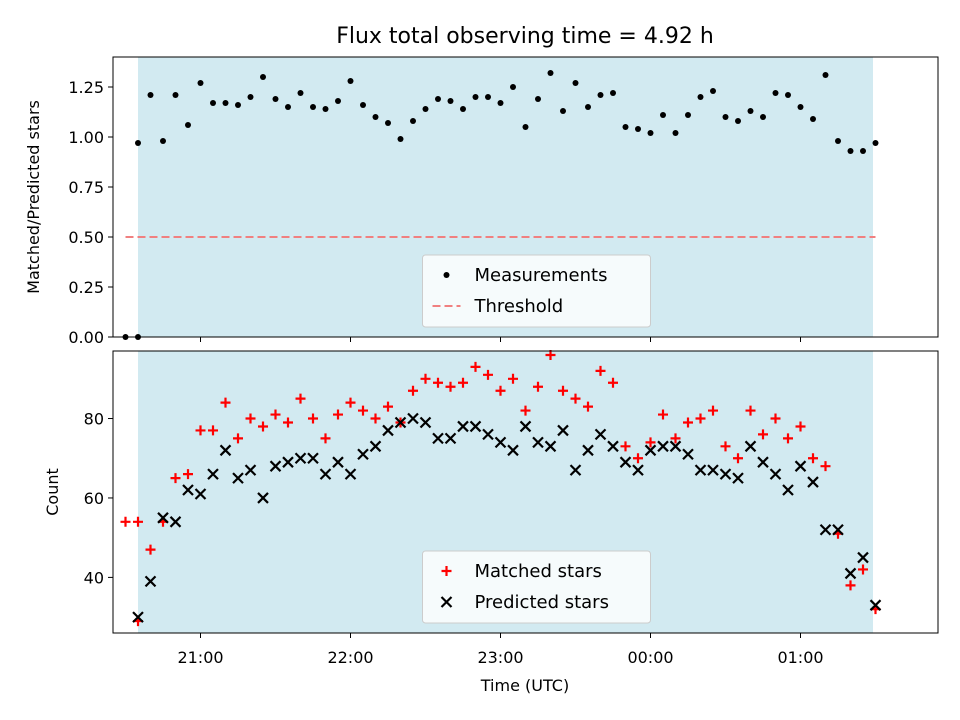  Describe the element at coordinates (650, 657) in the screenshot. I see `x-tick-label: 00:00` at that location.